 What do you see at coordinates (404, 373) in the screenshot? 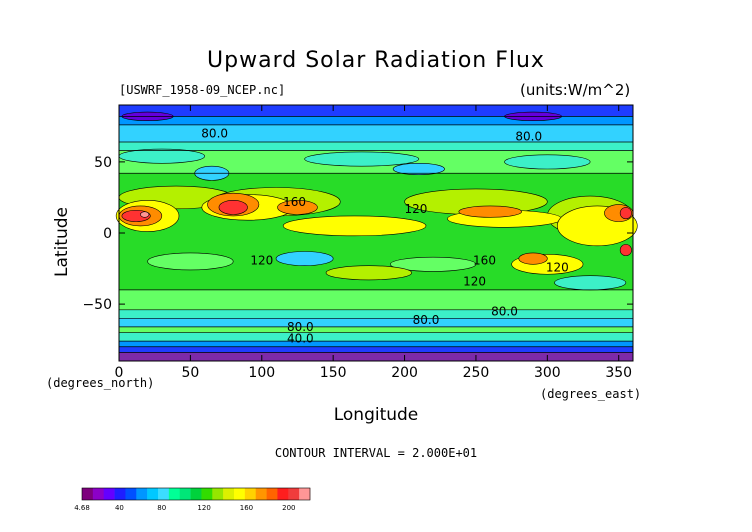
I see `x-tick-label: 200` at bounding box center [404, 373].